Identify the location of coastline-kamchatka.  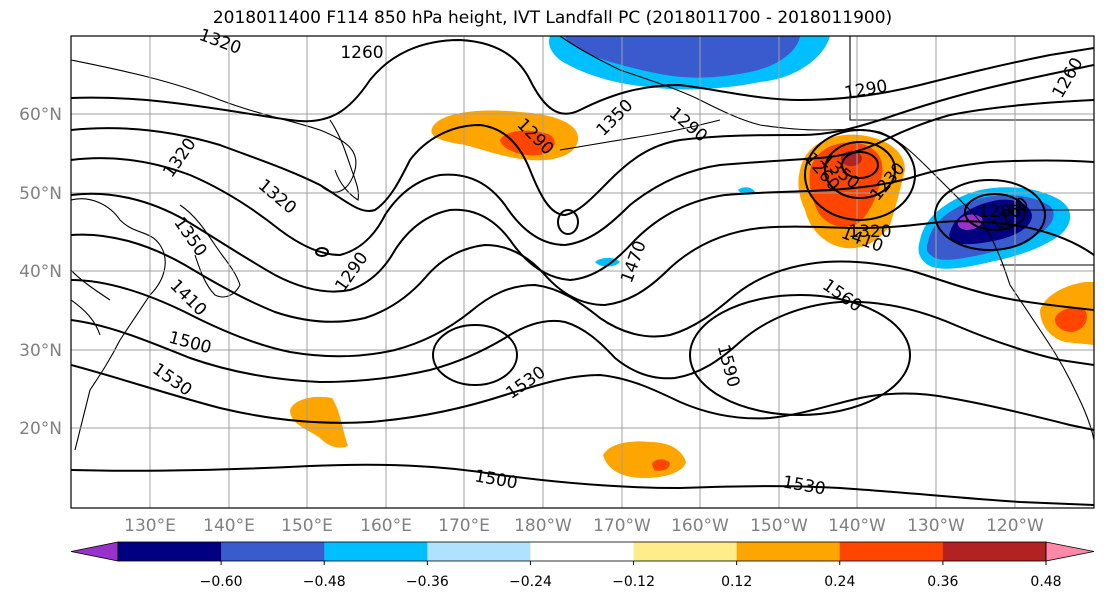
(344, 160).